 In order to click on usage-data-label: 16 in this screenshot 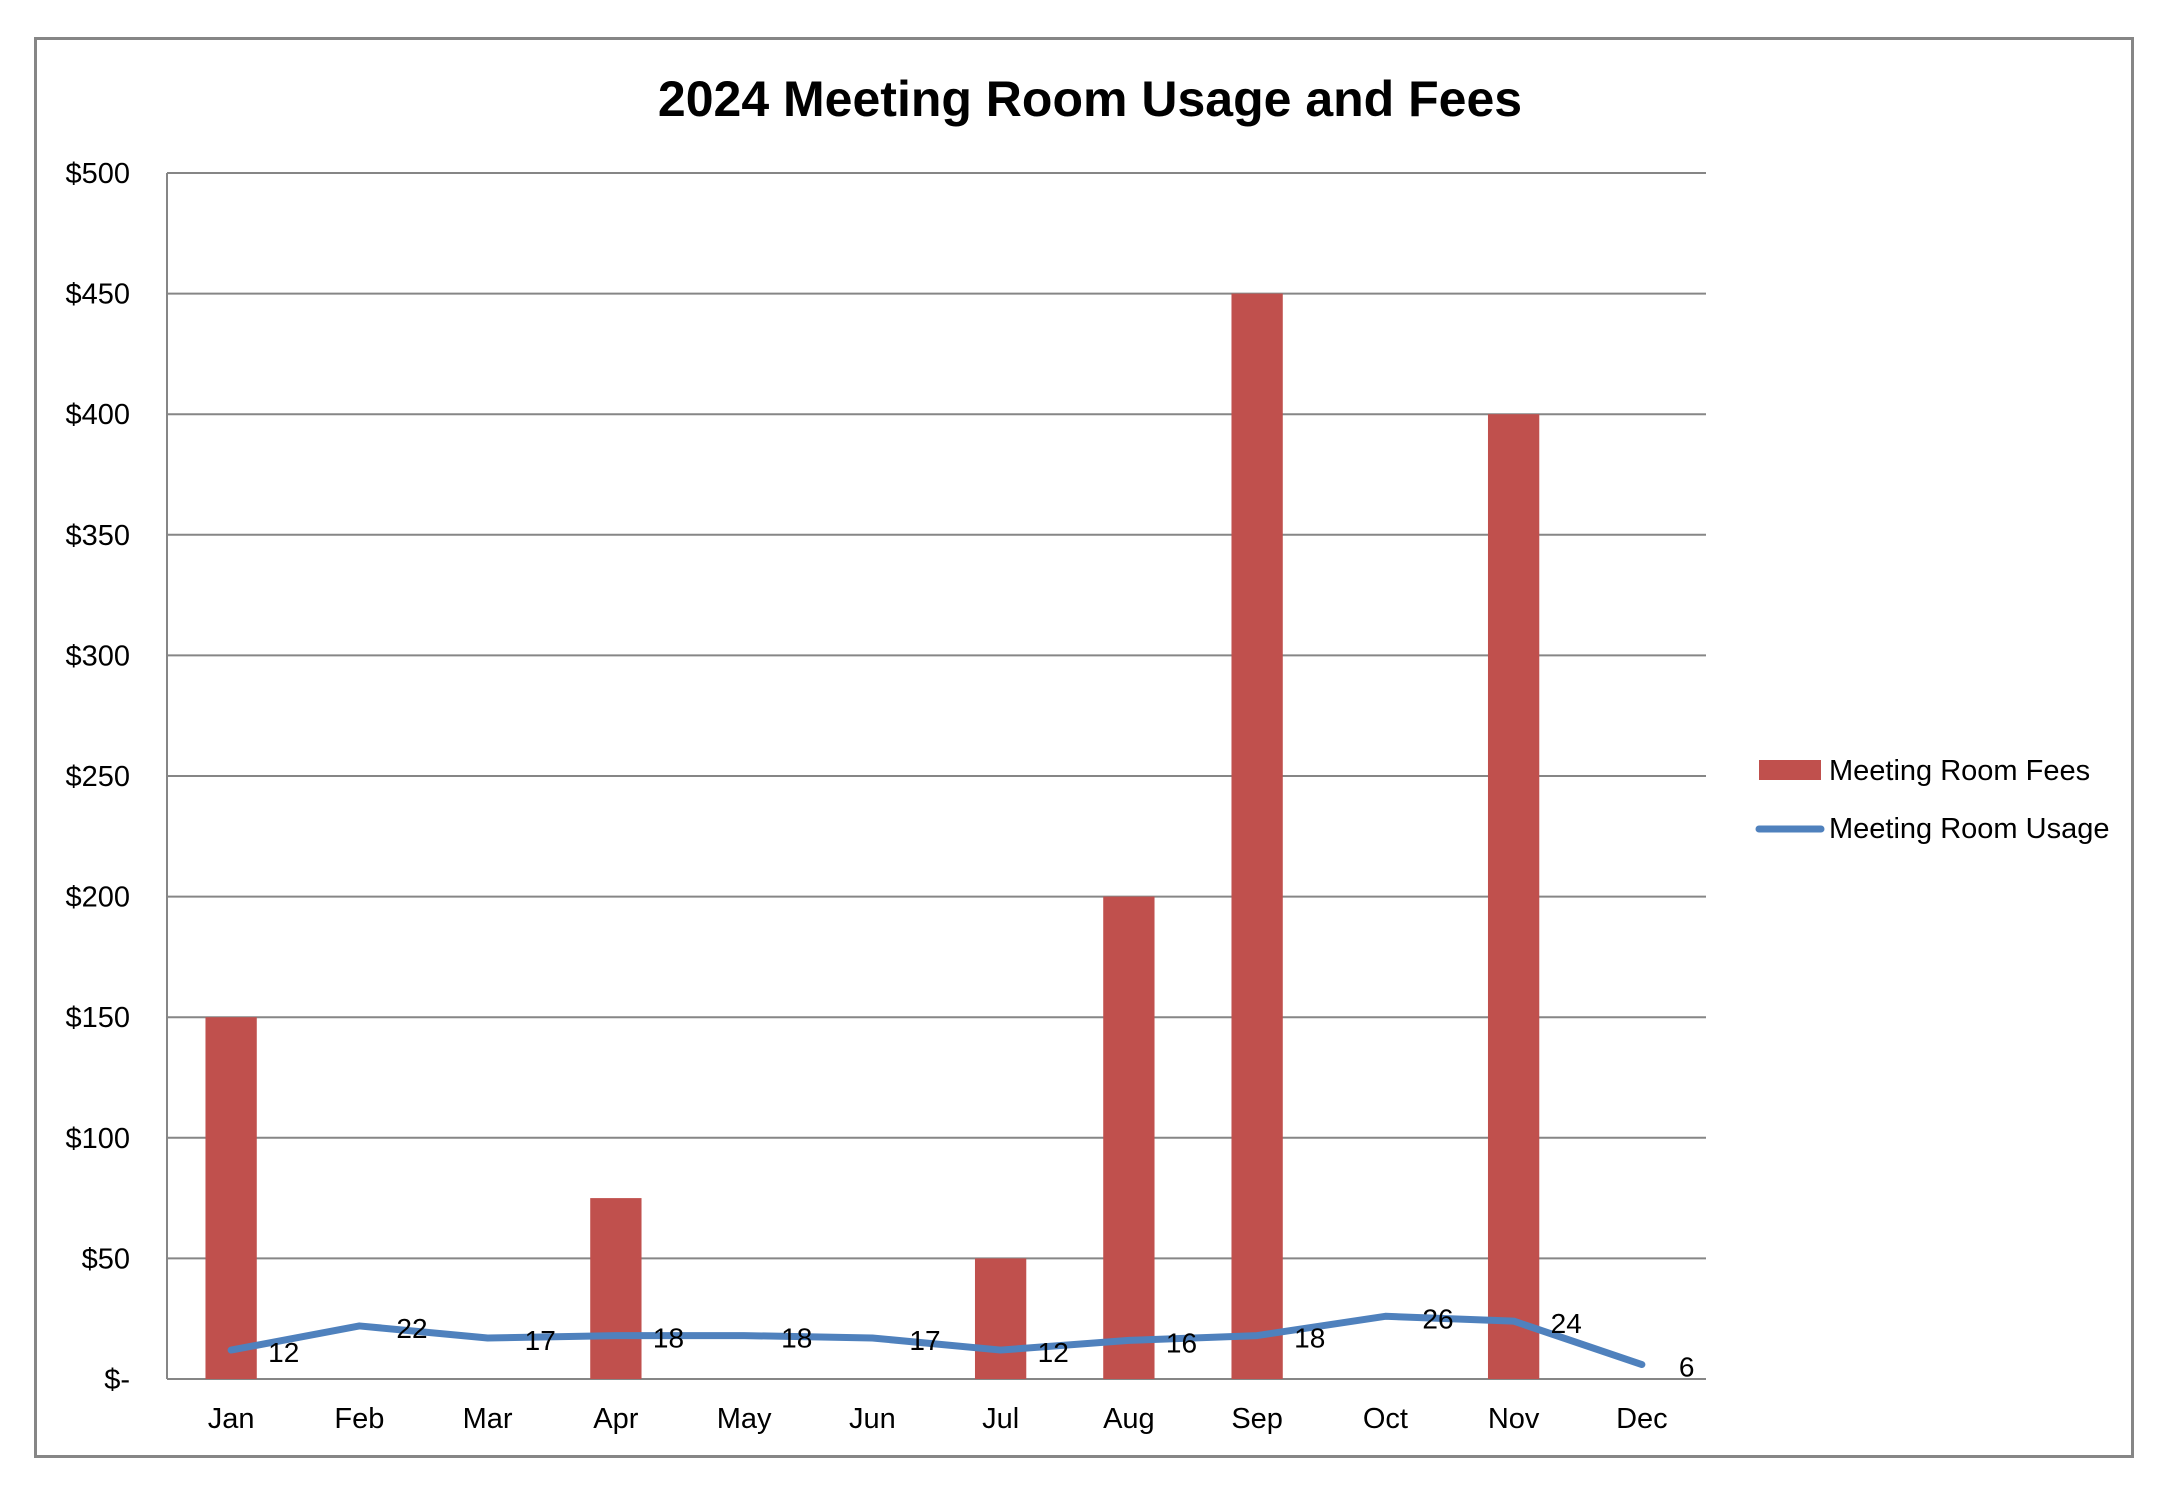, I will do `click(1181, 1342)`.